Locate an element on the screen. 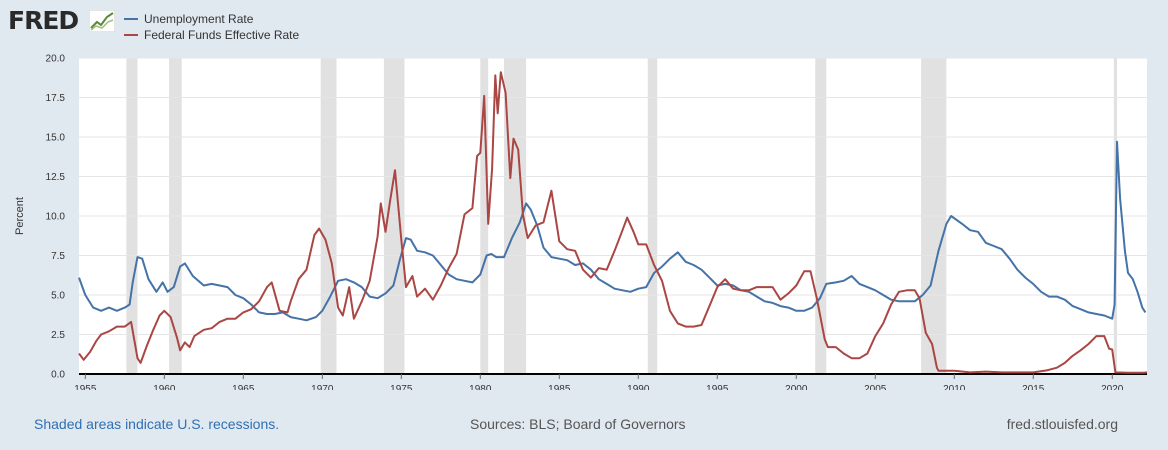 This screenshot has width=1168, height=450. x-tick-label: 1970 is located at coordinates (322, 387).